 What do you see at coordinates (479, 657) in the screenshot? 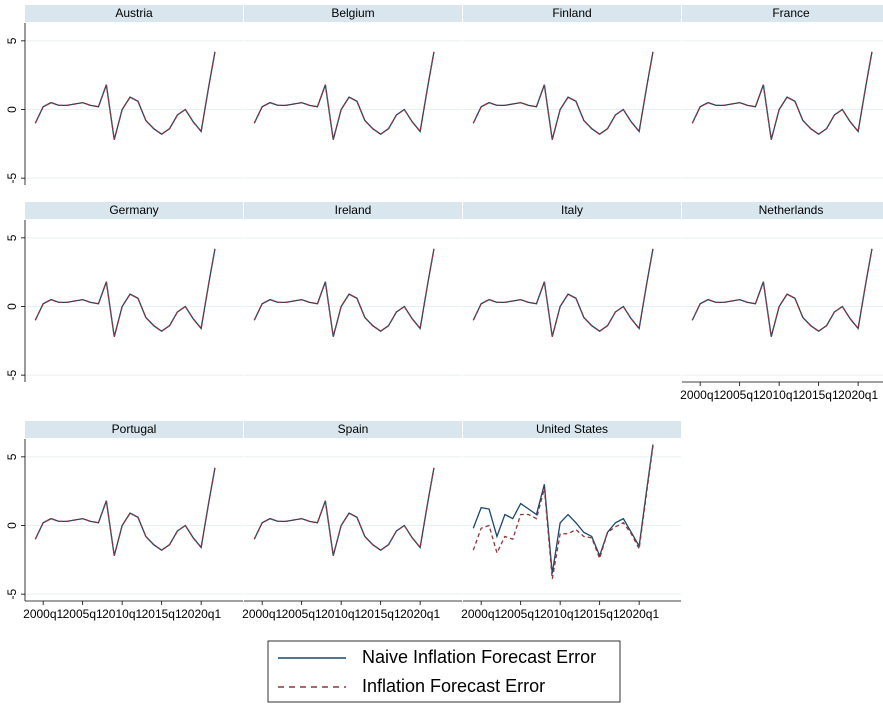
I see `legend-label: Naive Inflation Forecast Error` at bounding box center [479, 657].